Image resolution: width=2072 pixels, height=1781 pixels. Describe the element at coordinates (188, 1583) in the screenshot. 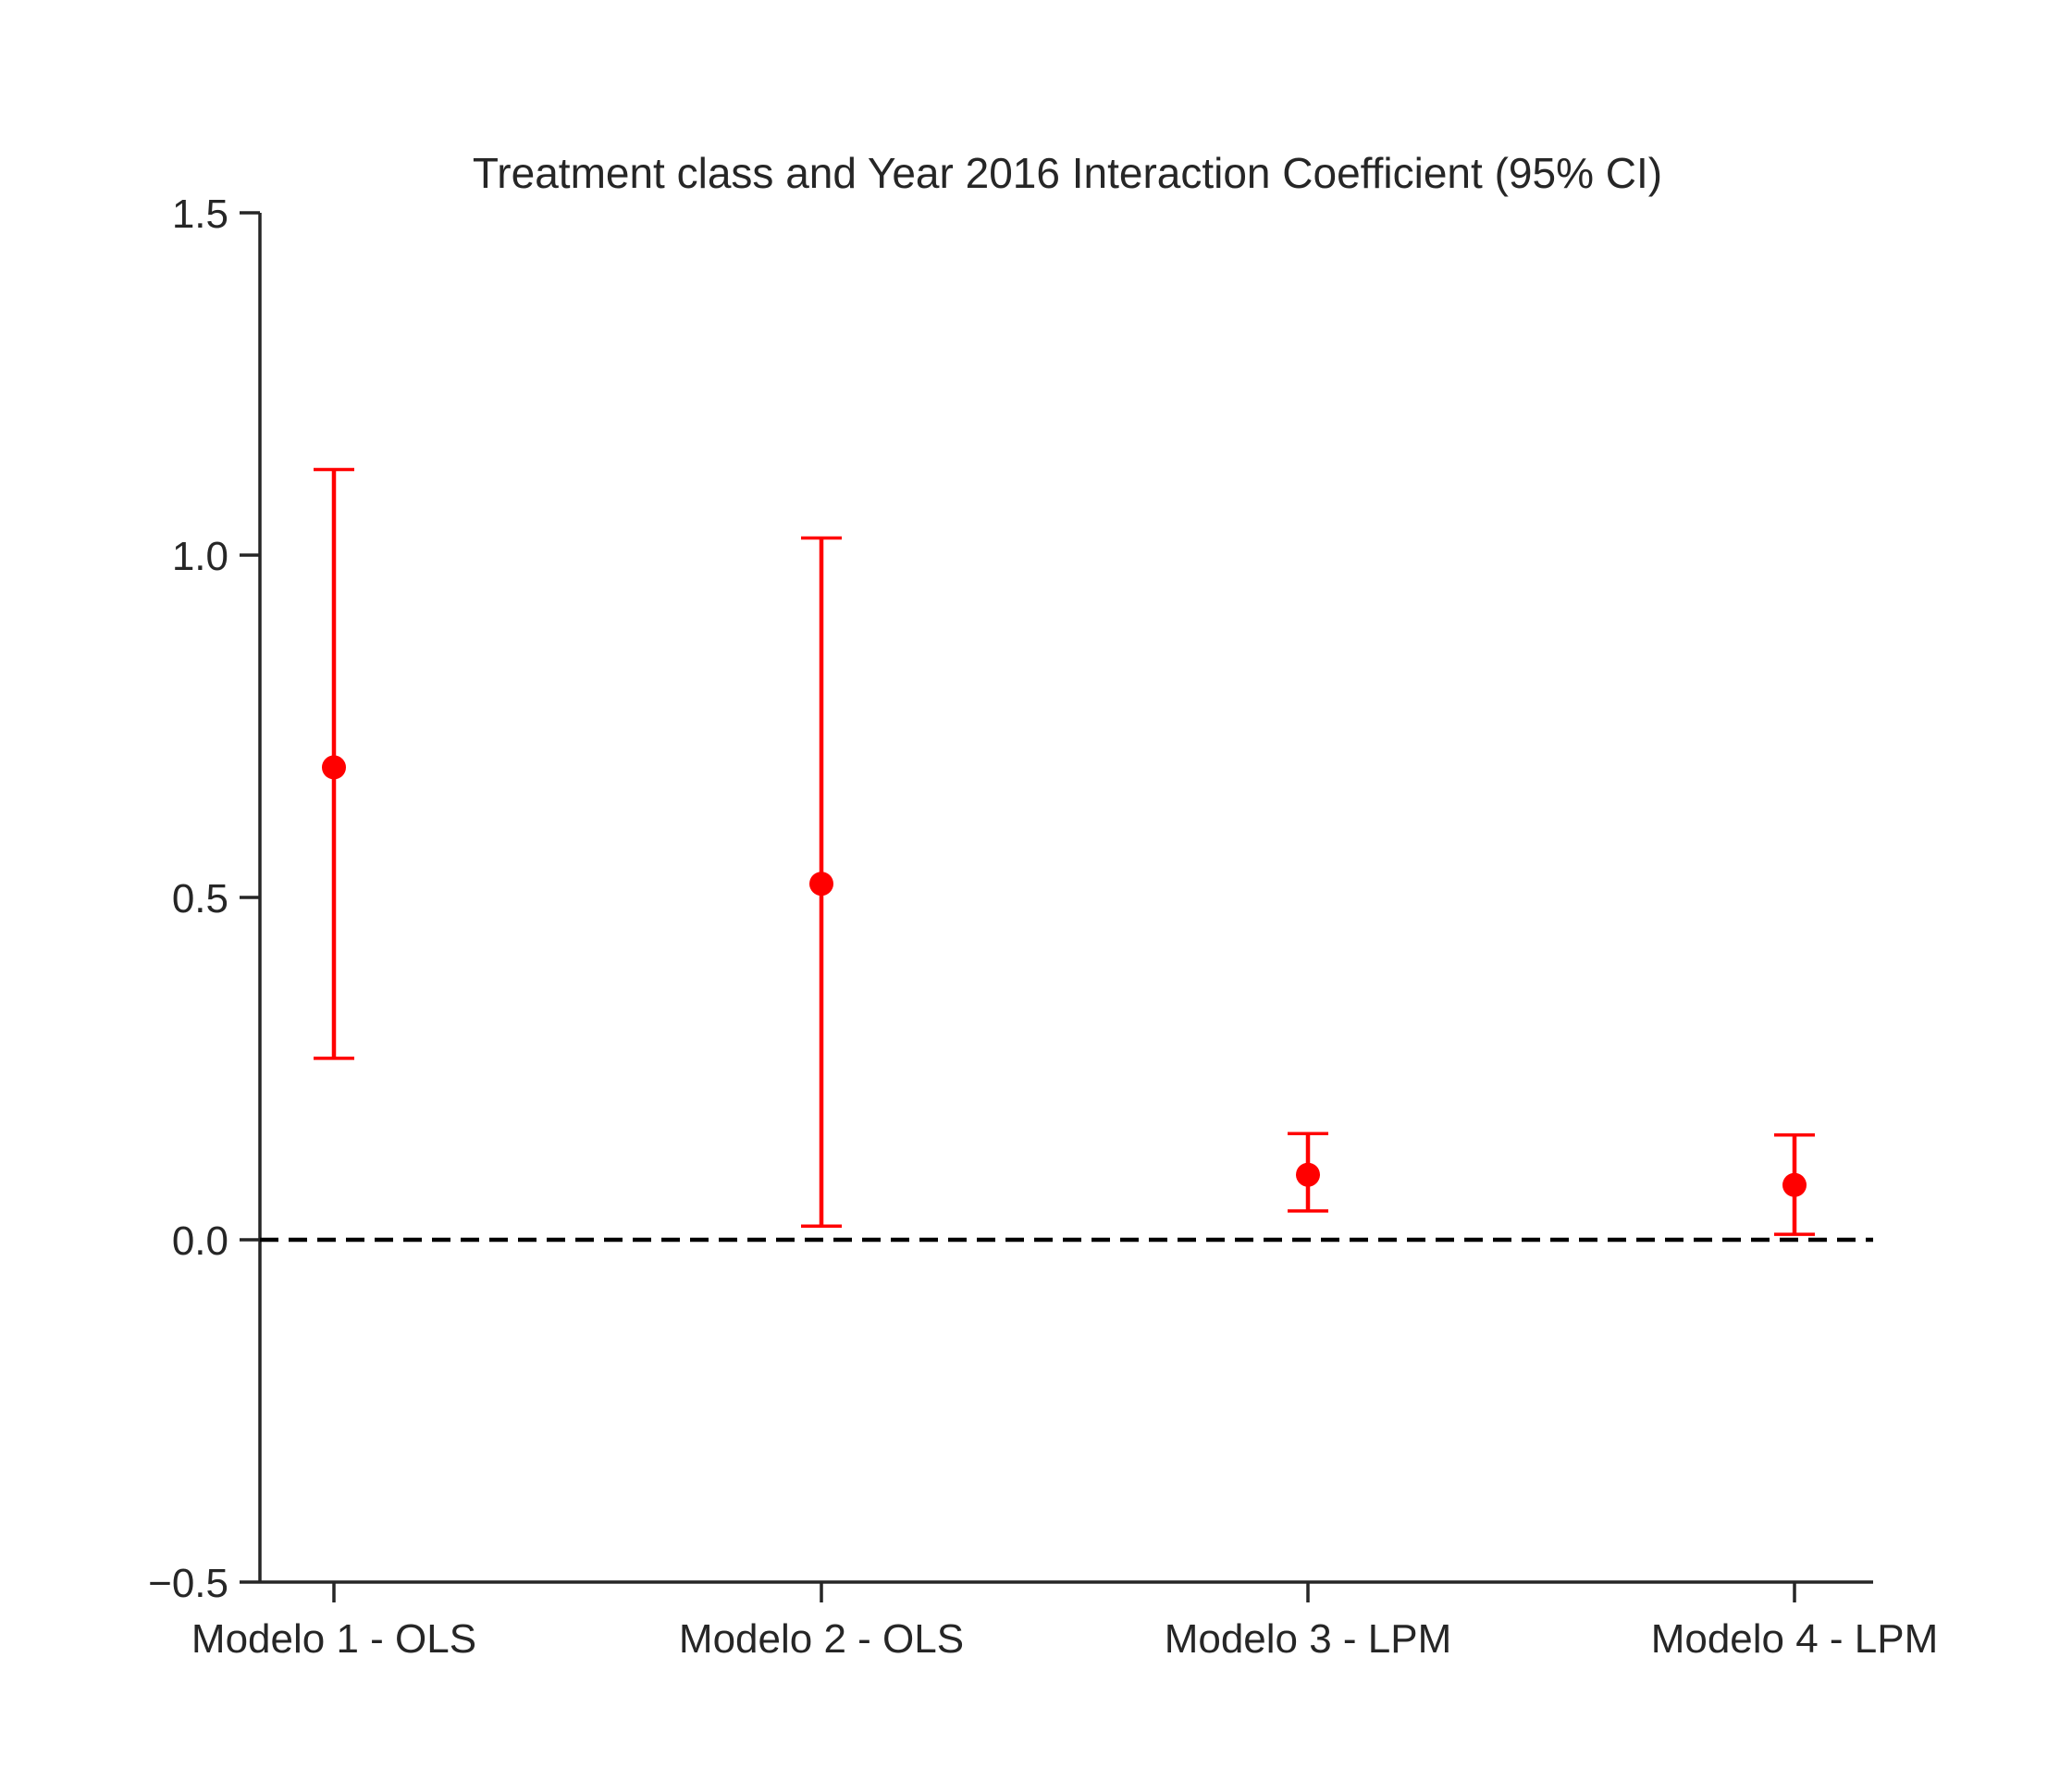

I see `y-tick-label: −0.5` at that location.